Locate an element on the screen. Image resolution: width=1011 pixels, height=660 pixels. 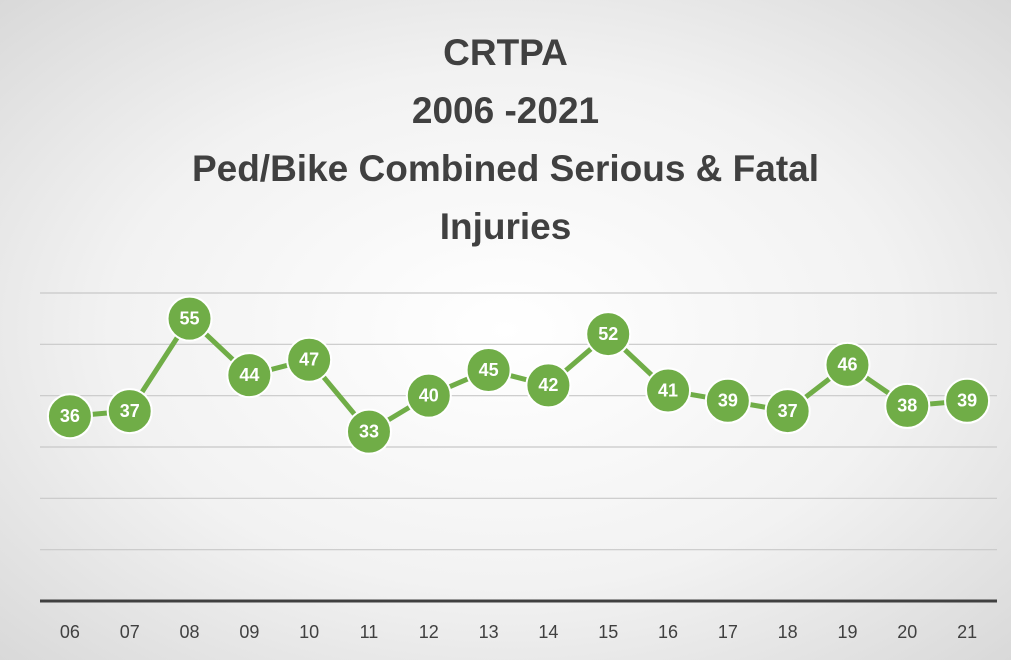
x-tick-label: 19 is located at coordinates (847, 632).